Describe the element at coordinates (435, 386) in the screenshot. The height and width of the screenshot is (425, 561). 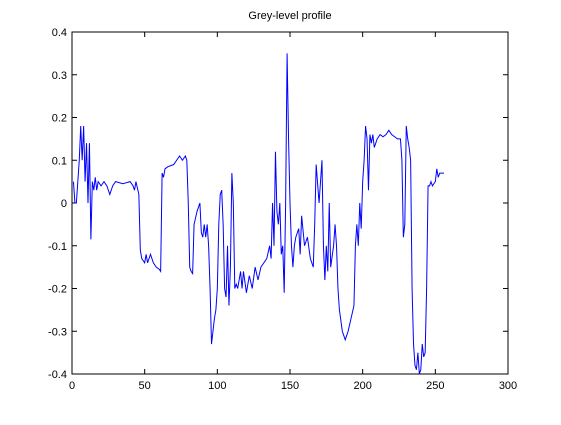
I see `x-tick-label: 250` at that location.